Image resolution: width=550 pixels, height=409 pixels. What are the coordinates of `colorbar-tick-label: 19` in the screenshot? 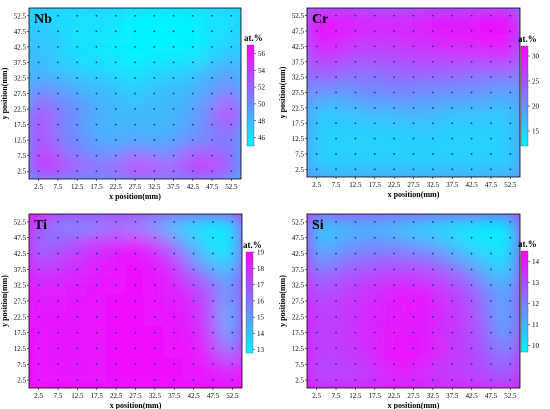 It's located at (261, 253).